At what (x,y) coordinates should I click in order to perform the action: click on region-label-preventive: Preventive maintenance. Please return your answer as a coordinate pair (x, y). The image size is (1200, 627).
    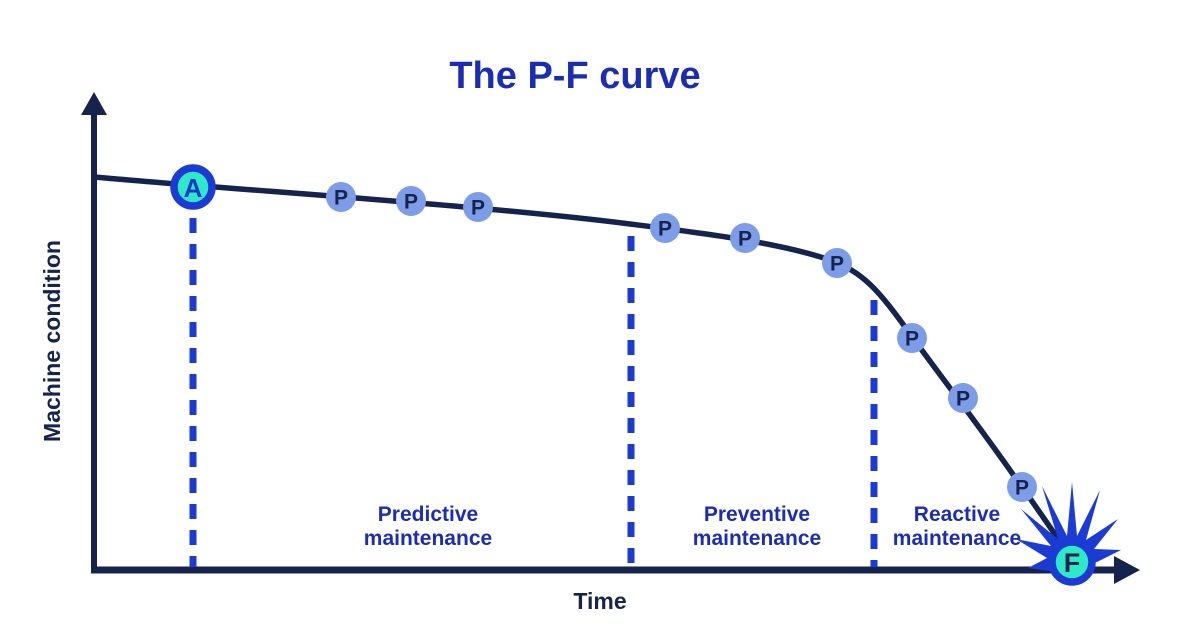
    Looking at the image, I should click on (757, 526).